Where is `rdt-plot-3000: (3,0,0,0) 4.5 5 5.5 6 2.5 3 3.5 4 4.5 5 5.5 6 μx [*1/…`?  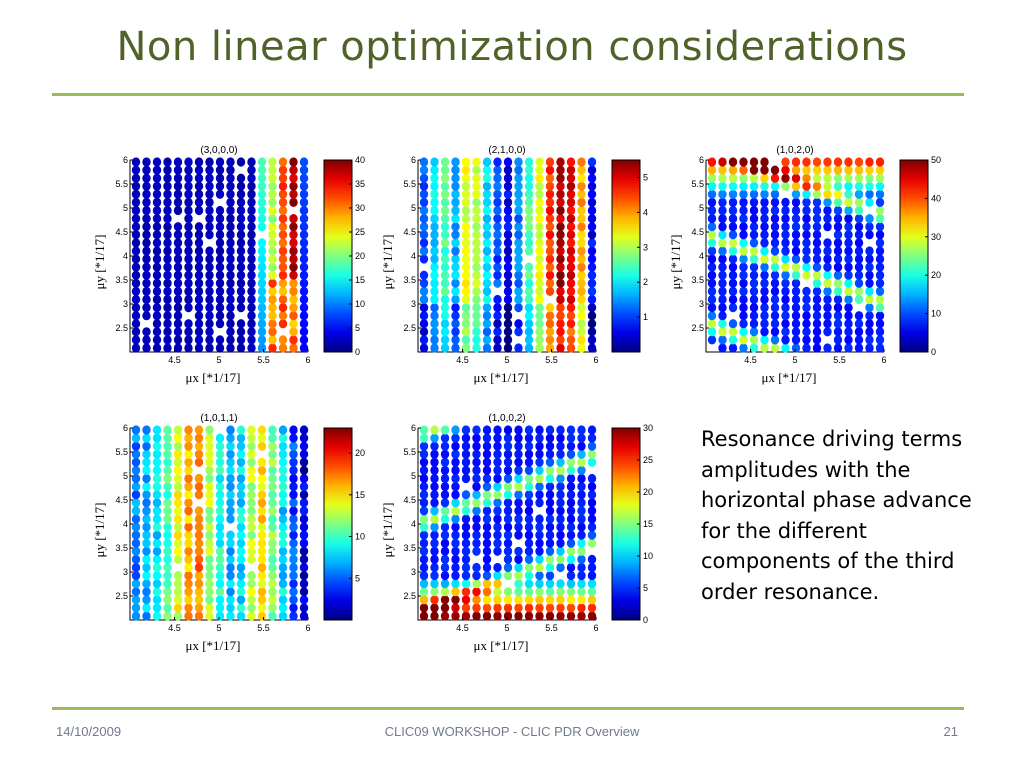 rdt-plot-3000: (3,0,0,0) 4.5 5 5.5 6 2.5 3 3.5 4 4.5 5 5.5 6 μx [*1/… is located at coordinates (237, 265).